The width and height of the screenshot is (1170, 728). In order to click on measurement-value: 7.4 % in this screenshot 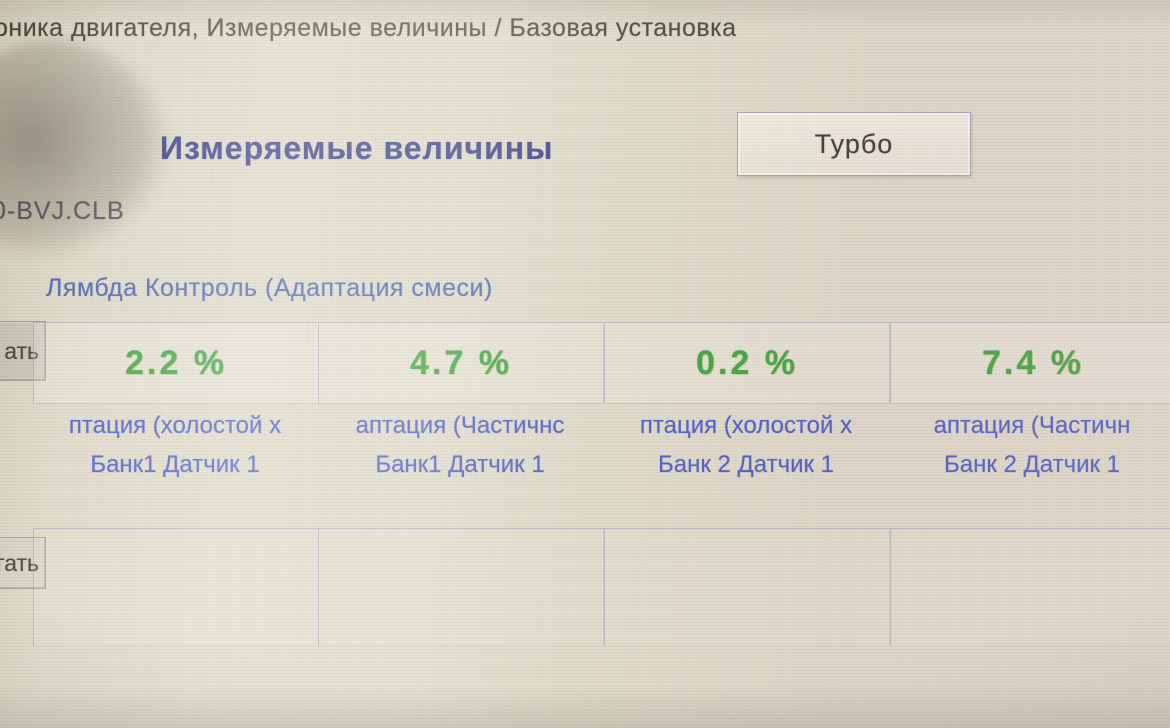, I will do `click(1033, 362)`.